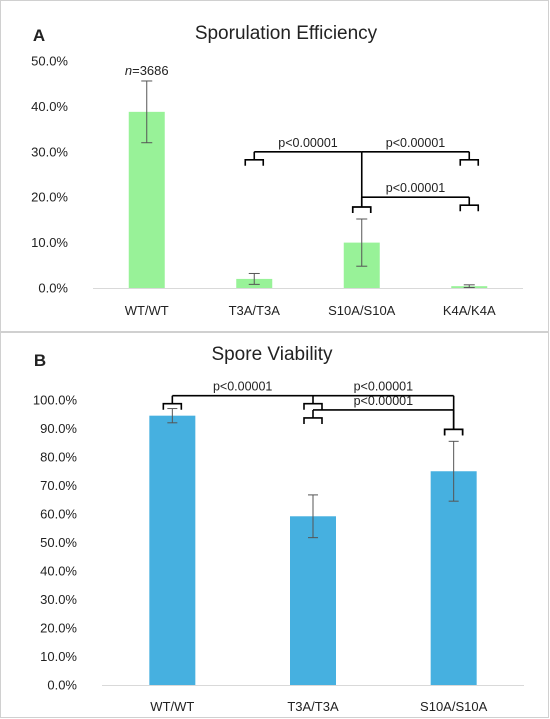 The width and height of the screenshot is (550, 719). I want to click on y-tick-label: 70.0%, so click(58, 485).